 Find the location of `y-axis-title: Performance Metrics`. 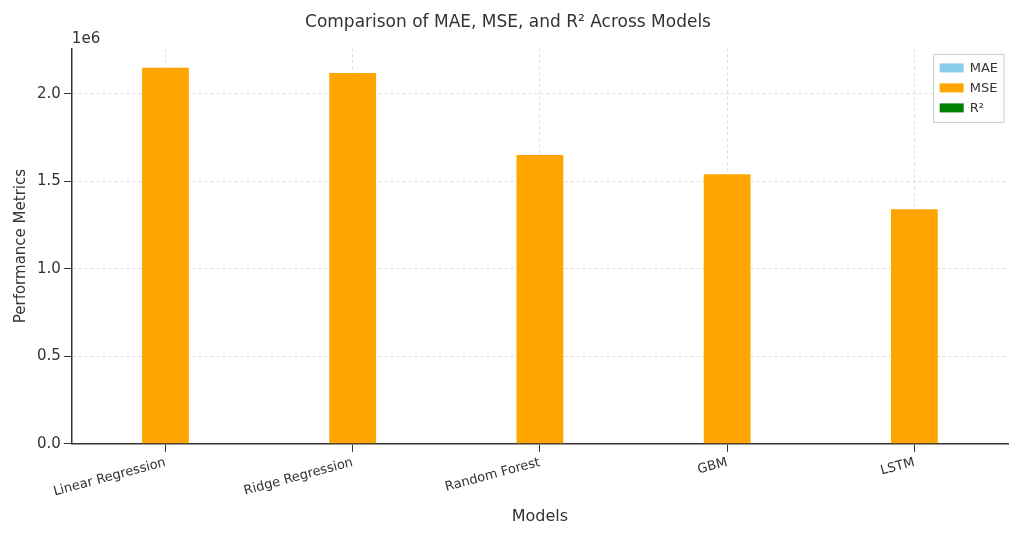

y-axis-title: Performance Metrics is located at coordinates (19, 246).